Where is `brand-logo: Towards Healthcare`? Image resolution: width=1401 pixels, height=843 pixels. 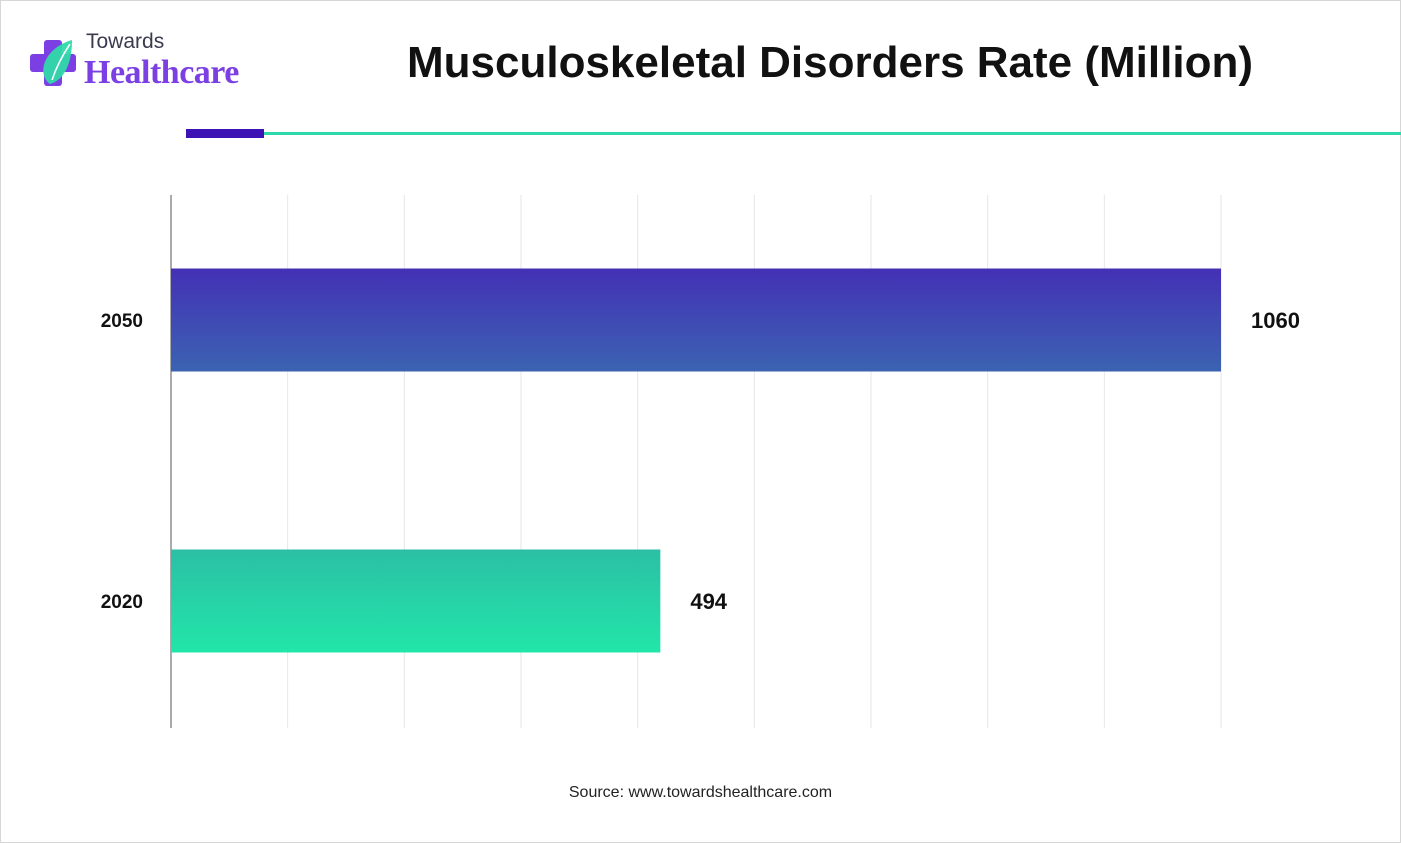 brand-logo: Towards Healthcare is located at coordinates (146, 65).